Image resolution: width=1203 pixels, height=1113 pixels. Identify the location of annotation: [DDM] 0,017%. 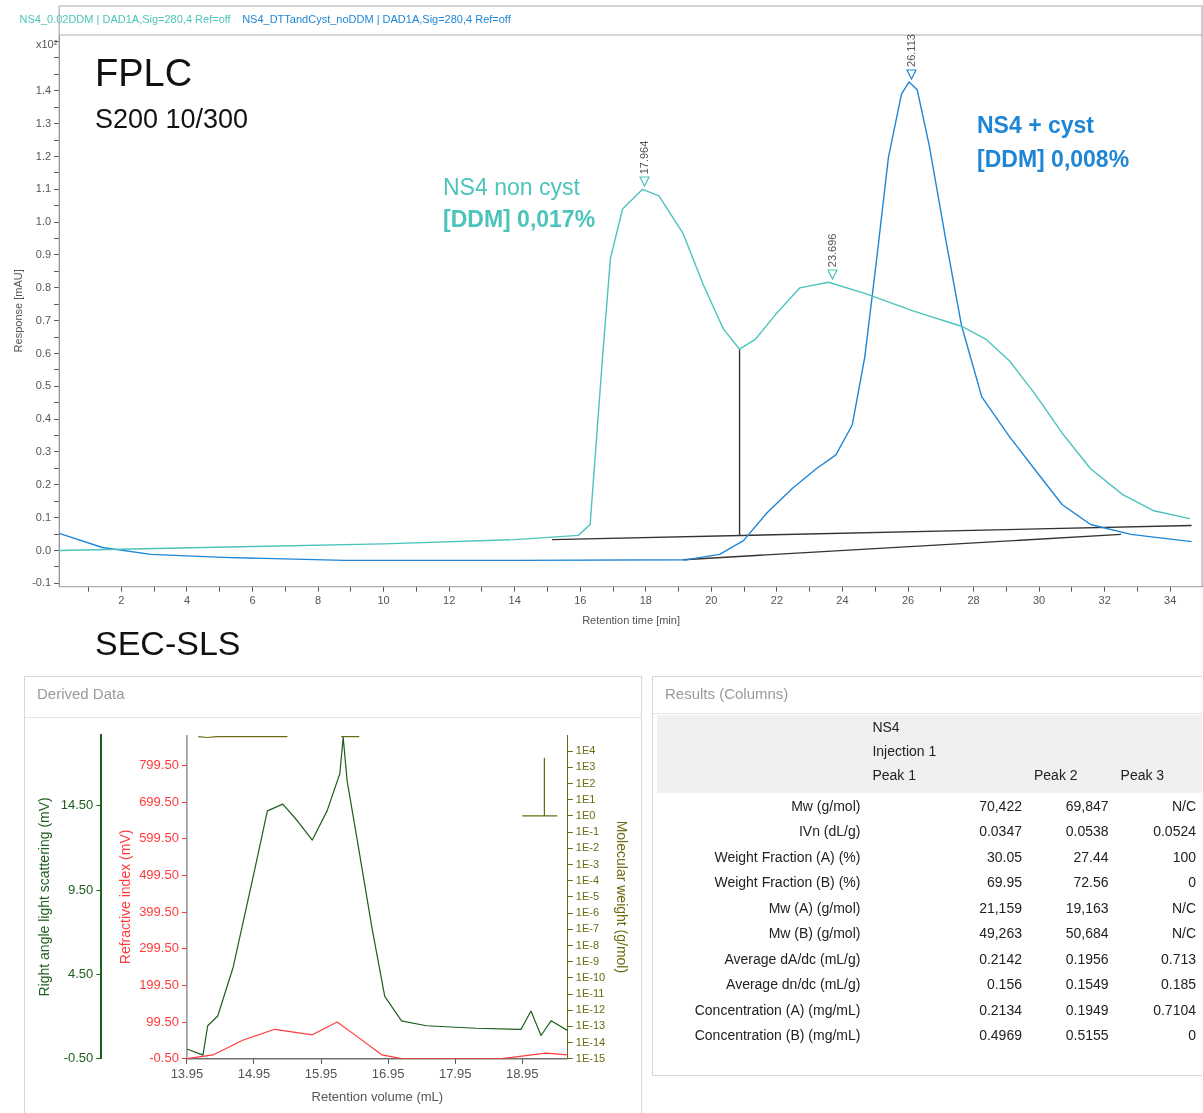
(519, 219).